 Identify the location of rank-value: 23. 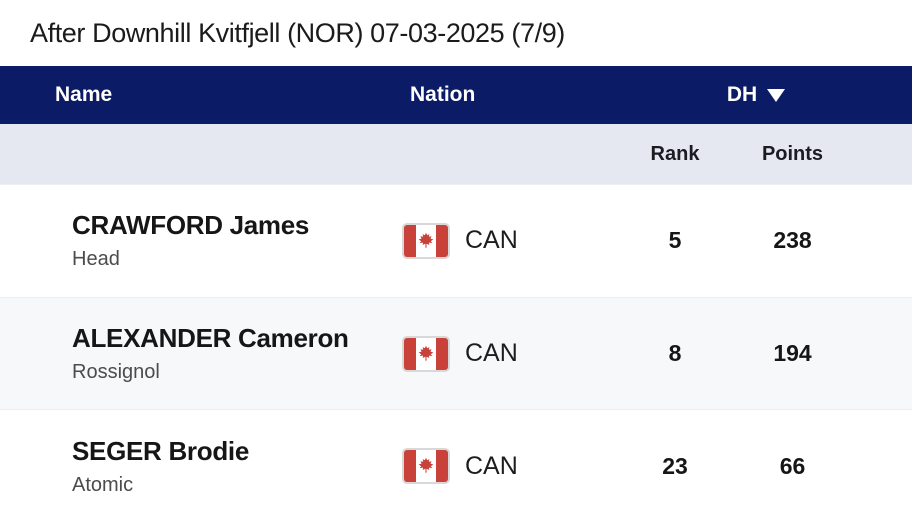
(675, 465).